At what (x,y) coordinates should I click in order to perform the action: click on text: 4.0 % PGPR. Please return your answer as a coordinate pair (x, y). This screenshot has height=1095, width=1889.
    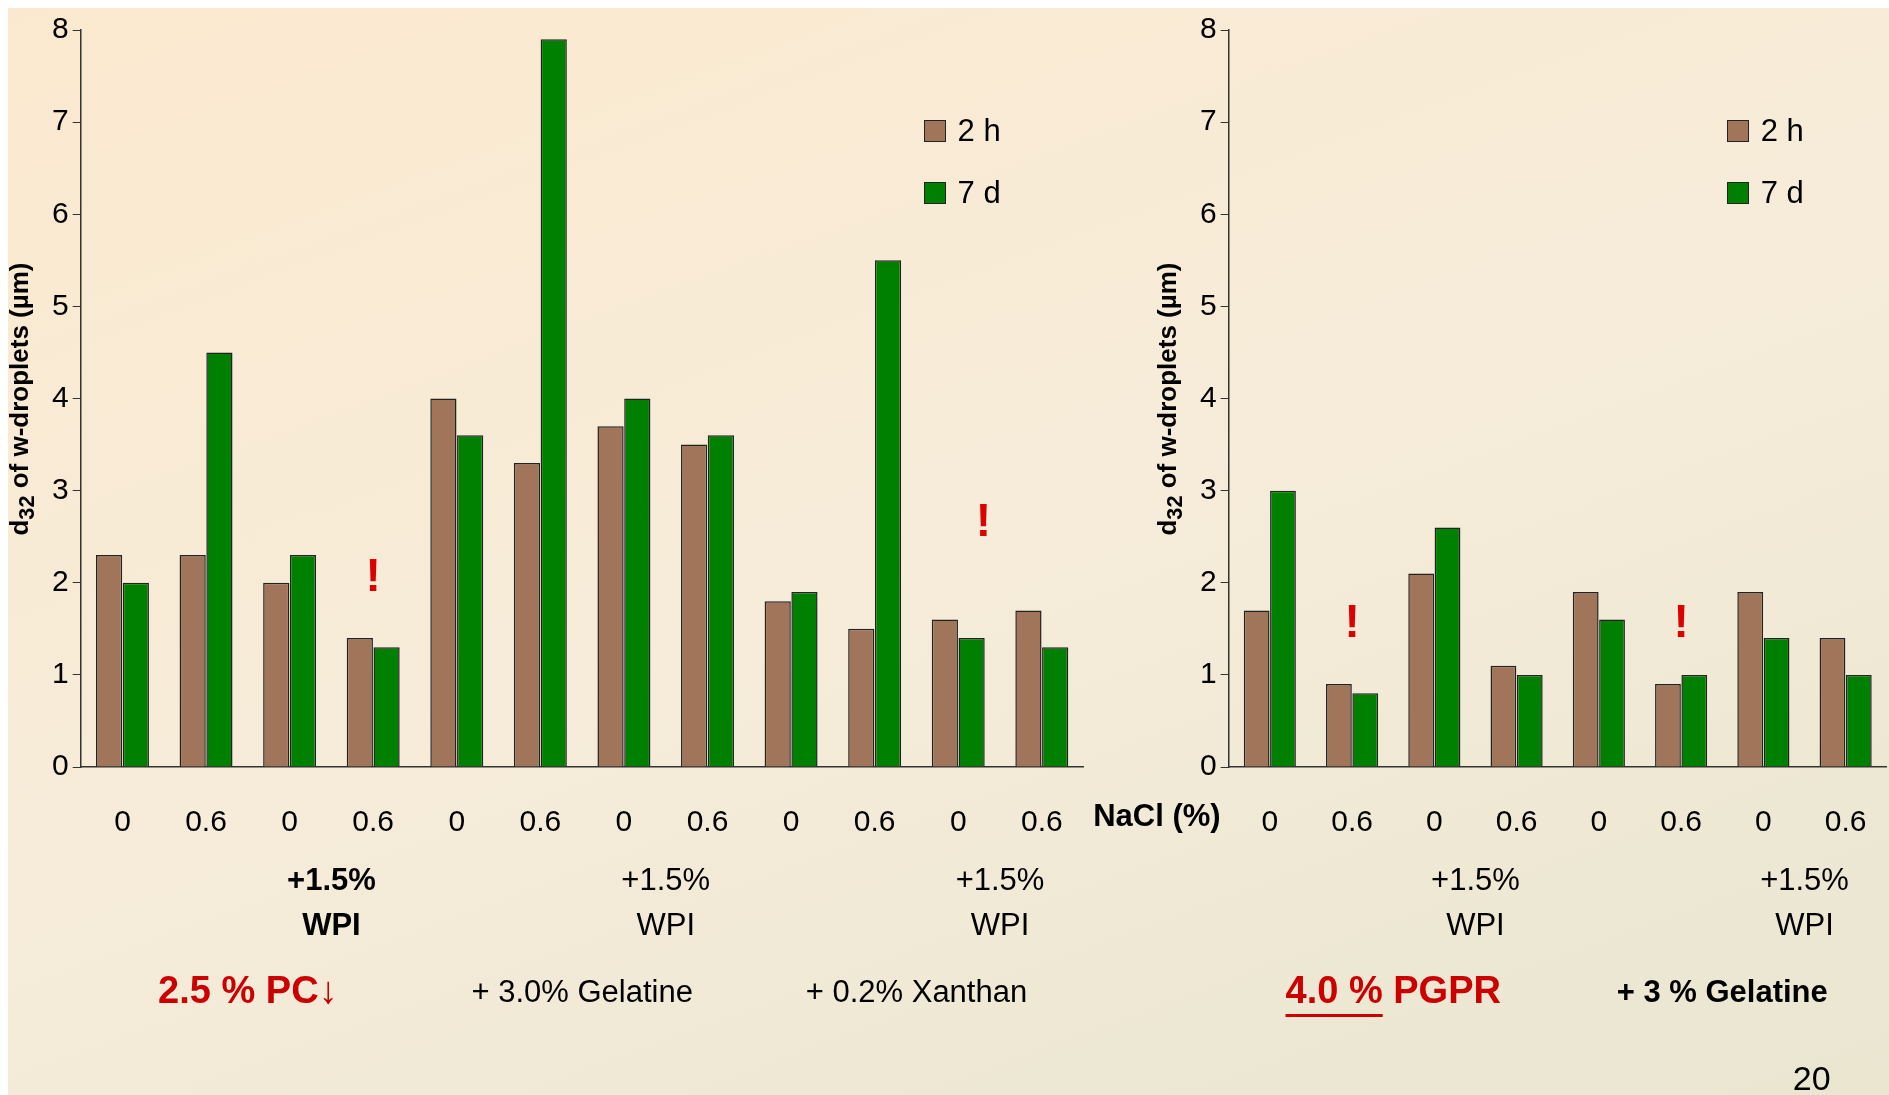
    Looking at the image, I should click on (1393, 990).